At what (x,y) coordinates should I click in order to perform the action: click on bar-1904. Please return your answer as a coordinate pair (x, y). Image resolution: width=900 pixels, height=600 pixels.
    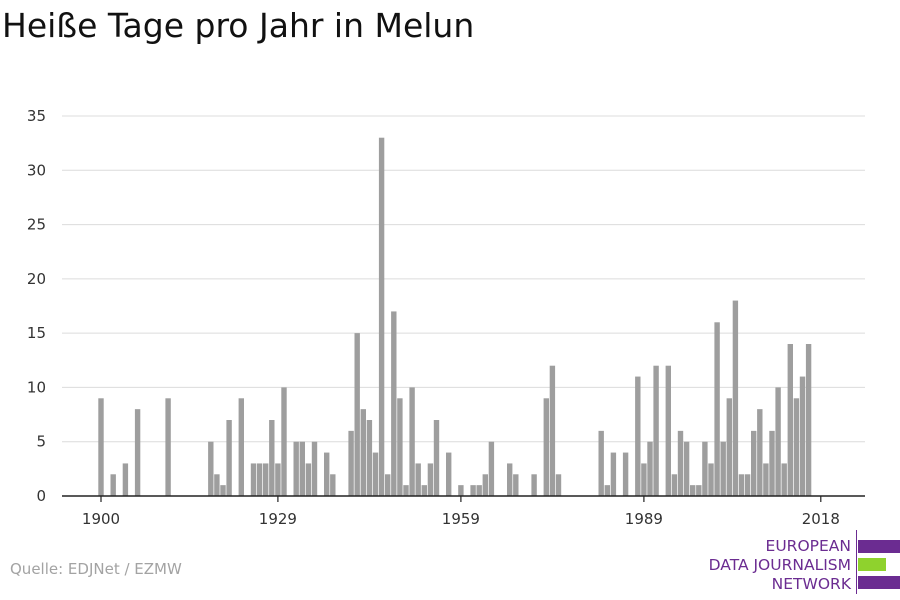
    Looking at the image, I should click on (125, 479).